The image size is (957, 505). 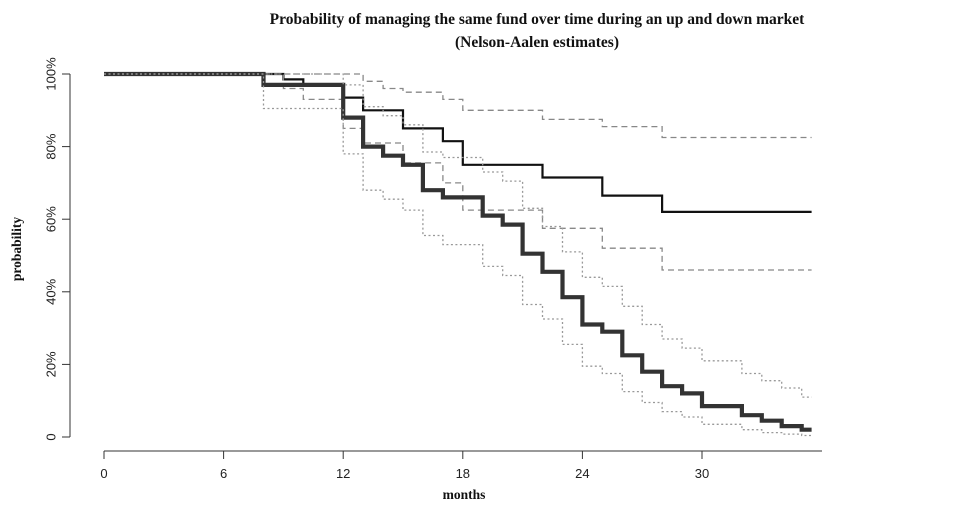 What do you see at coordinates (404, 466) in the screenshot?
I see `x-axis-ticks: 0 6 12 18 24 30` at bounding box center [404, 466].